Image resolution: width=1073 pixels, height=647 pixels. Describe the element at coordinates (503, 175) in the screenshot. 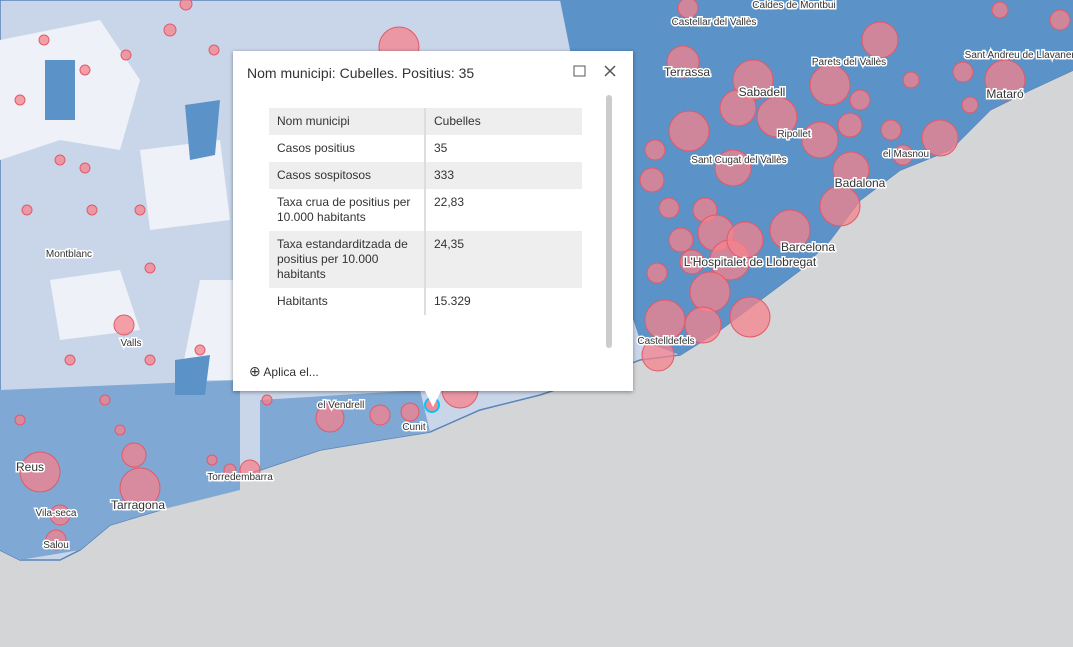

I see `value-cell: 333` at that location.